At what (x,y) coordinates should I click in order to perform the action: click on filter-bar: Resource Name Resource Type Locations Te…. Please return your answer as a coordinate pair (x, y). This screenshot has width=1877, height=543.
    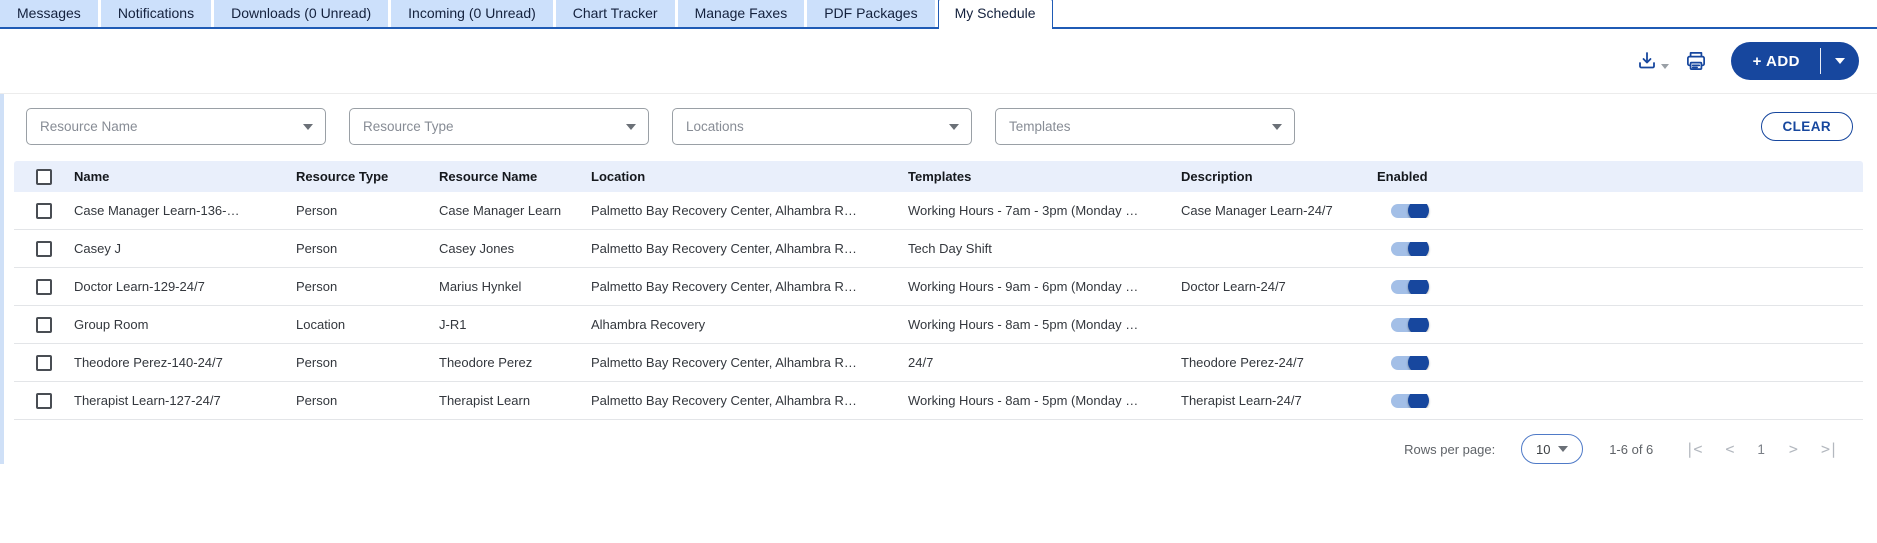
    Looking at the image, I should click on (938, 125).